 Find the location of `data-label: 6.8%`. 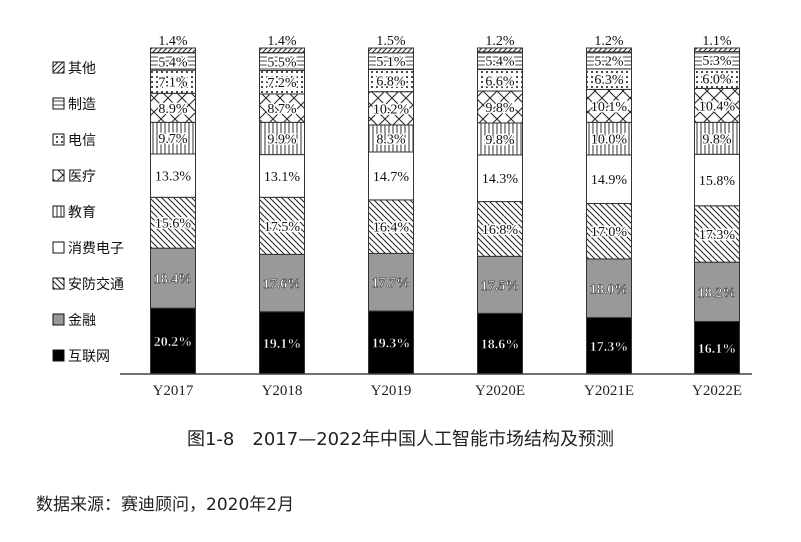

data-label: 6.8% is located at coordinates (391, 82).